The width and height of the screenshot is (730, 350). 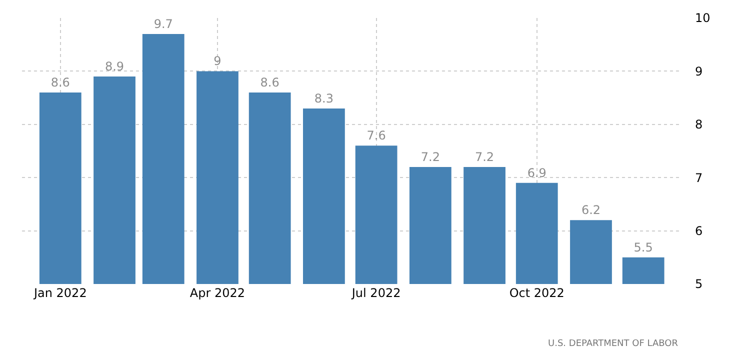 I want to click on y-tick-label: 9, so click(x=699, y=71).